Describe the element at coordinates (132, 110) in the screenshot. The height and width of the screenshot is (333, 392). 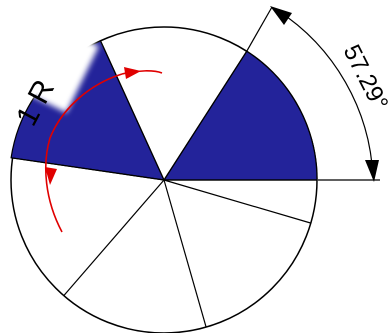
I see `spoke-115deg` at that location.